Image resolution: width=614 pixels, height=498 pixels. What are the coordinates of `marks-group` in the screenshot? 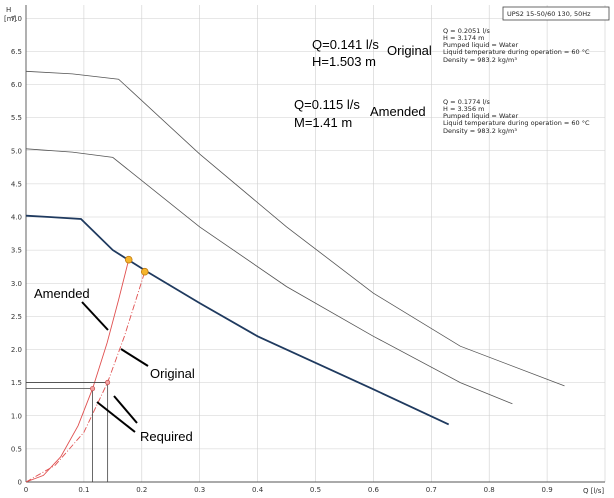 It's located at (87, 368).